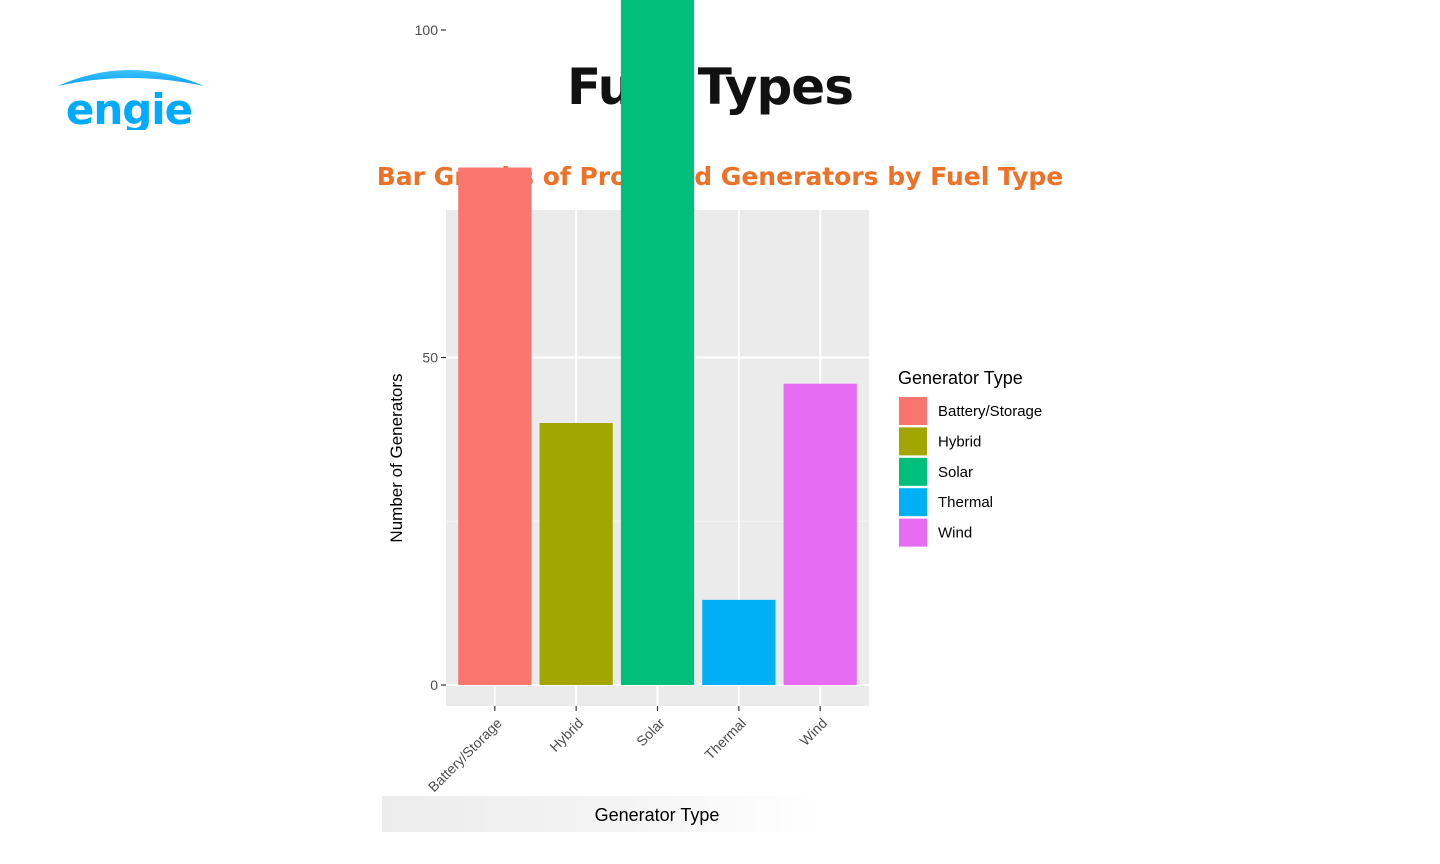  I want to click on y-axis: 0 50 100, so click(430, 357).